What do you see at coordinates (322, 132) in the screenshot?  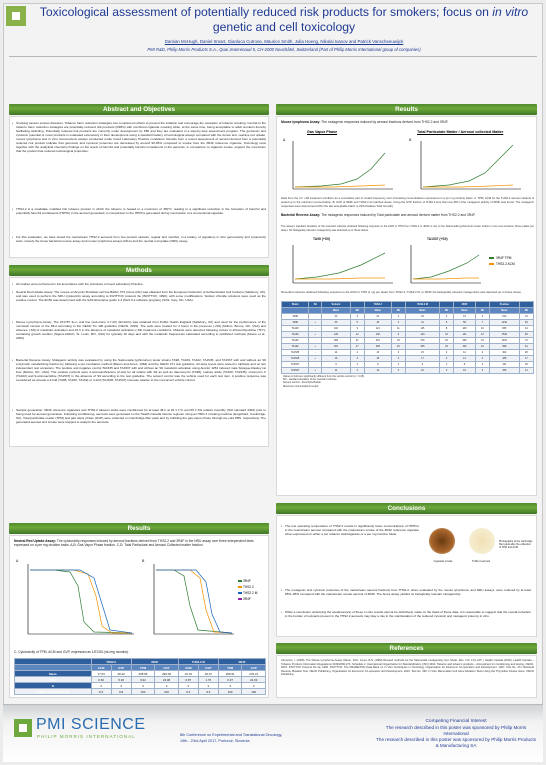 I see `gvp-chart-title: Gas Vapor Phase` at bounding box center [322, 132].